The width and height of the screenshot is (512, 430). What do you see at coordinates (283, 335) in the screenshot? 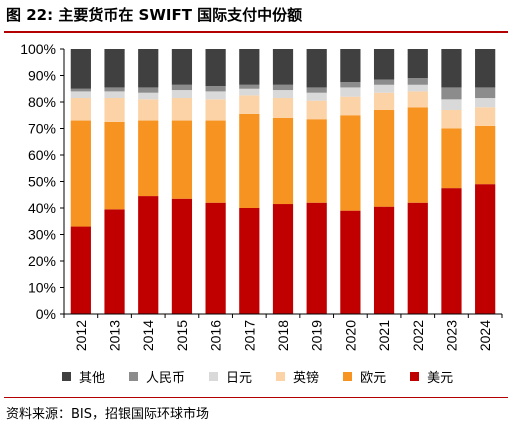
I see `x-tick-label: 2018` at bounding box center [283, 335].